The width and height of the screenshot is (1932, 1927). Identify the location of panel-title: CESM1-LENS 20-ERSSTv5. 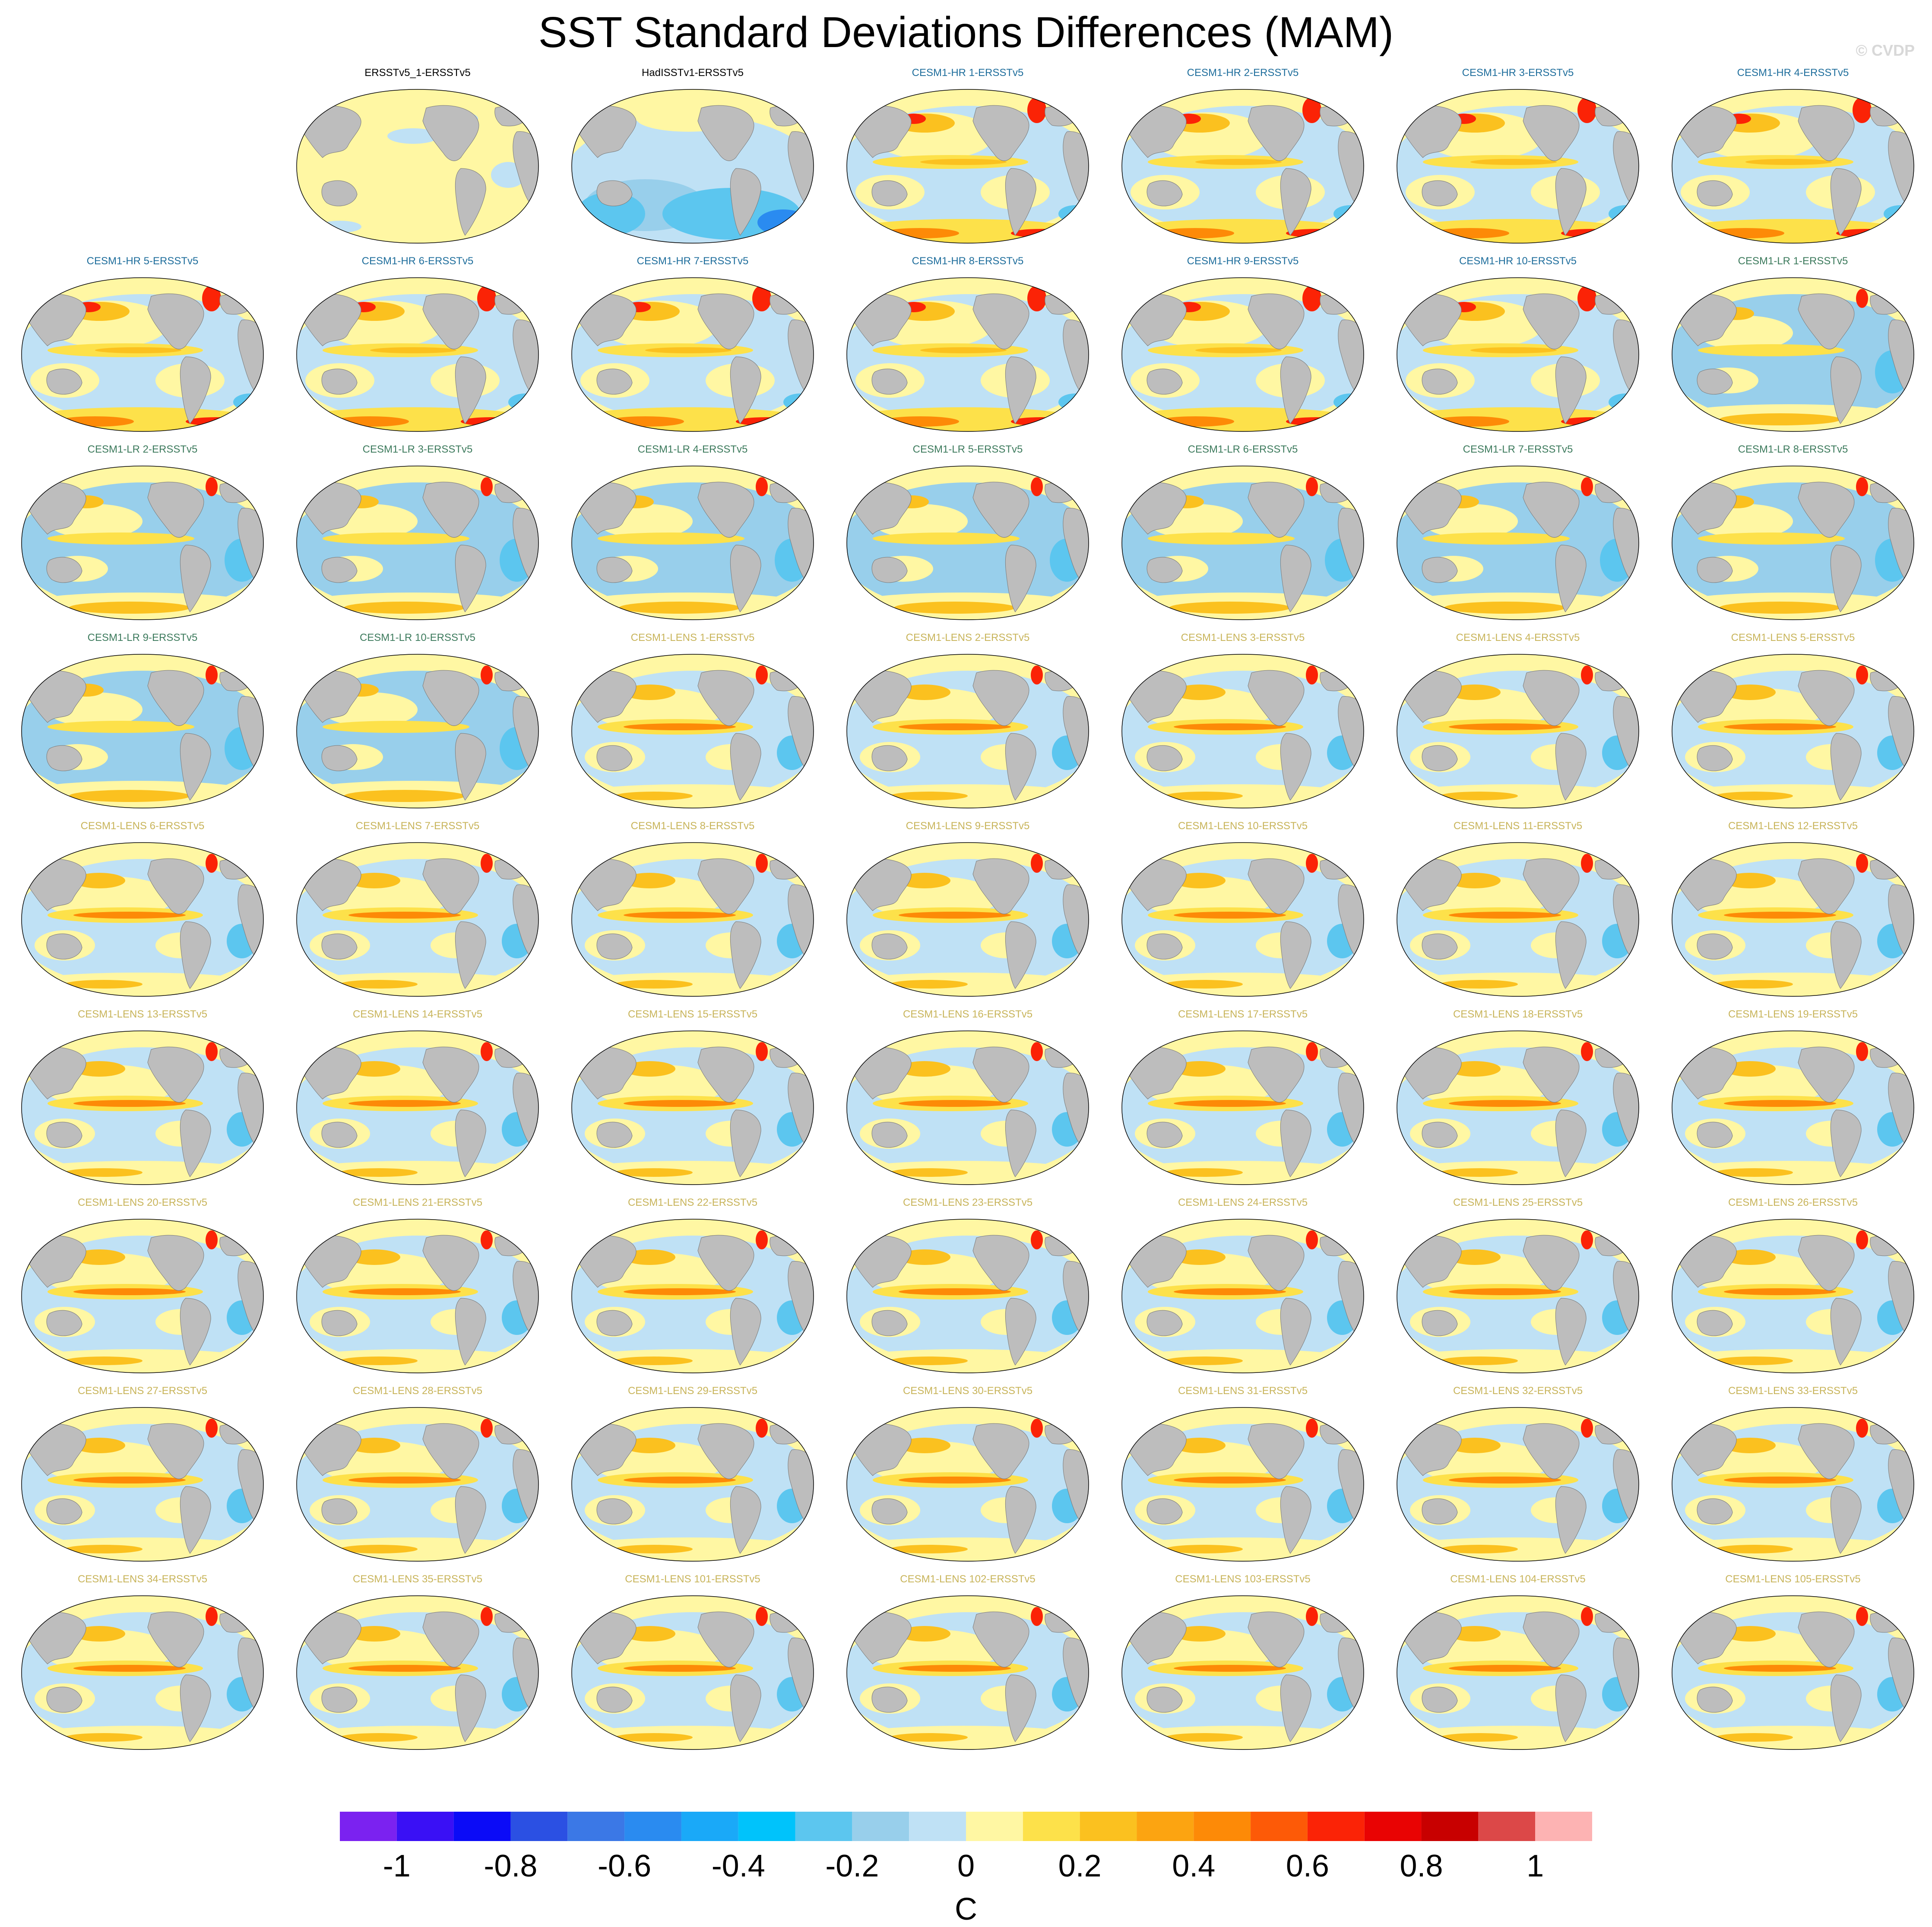
(142, 1202).